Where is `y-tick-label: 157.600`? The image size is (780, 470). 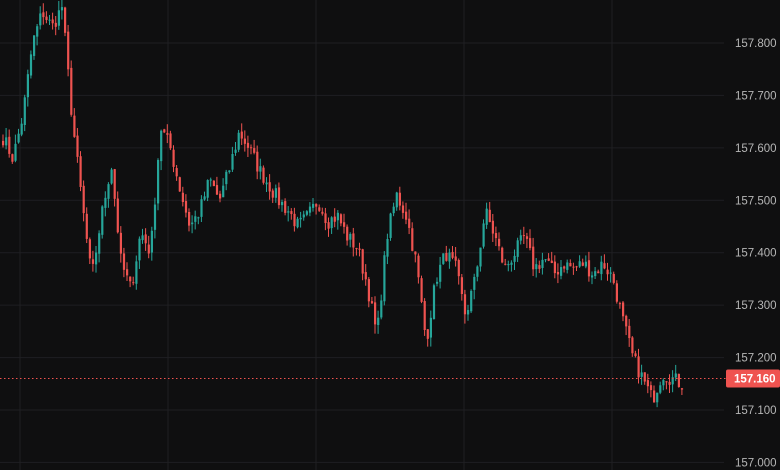
y-tick-label: 157.600 is located at coordinates (756, 149).